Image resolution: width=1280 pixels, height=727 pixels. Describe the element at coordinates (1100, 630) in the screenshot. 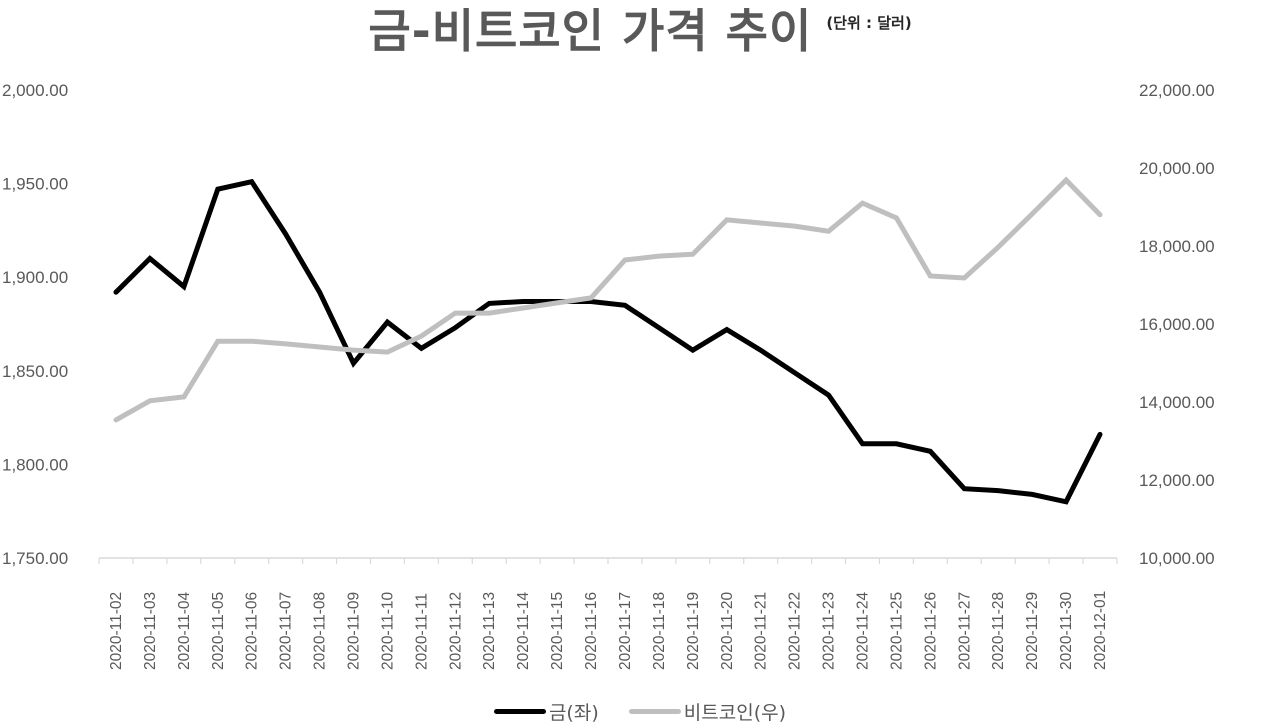

I see `x-axis-label: 2020-12-01` at that location.